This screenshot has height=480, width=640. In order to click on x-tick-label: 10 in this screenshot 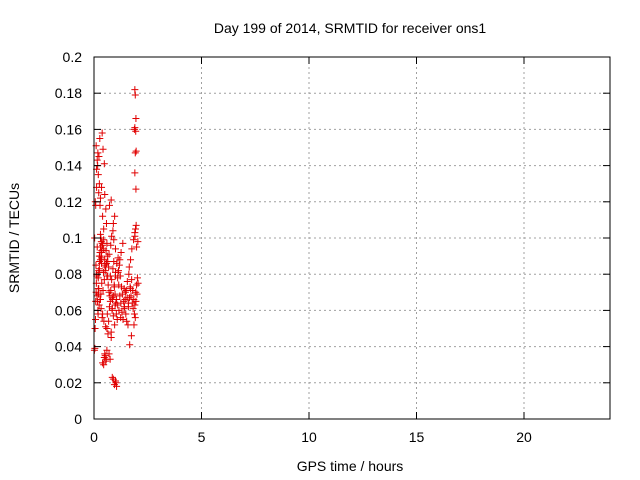, I will do `click(309, 437)`.